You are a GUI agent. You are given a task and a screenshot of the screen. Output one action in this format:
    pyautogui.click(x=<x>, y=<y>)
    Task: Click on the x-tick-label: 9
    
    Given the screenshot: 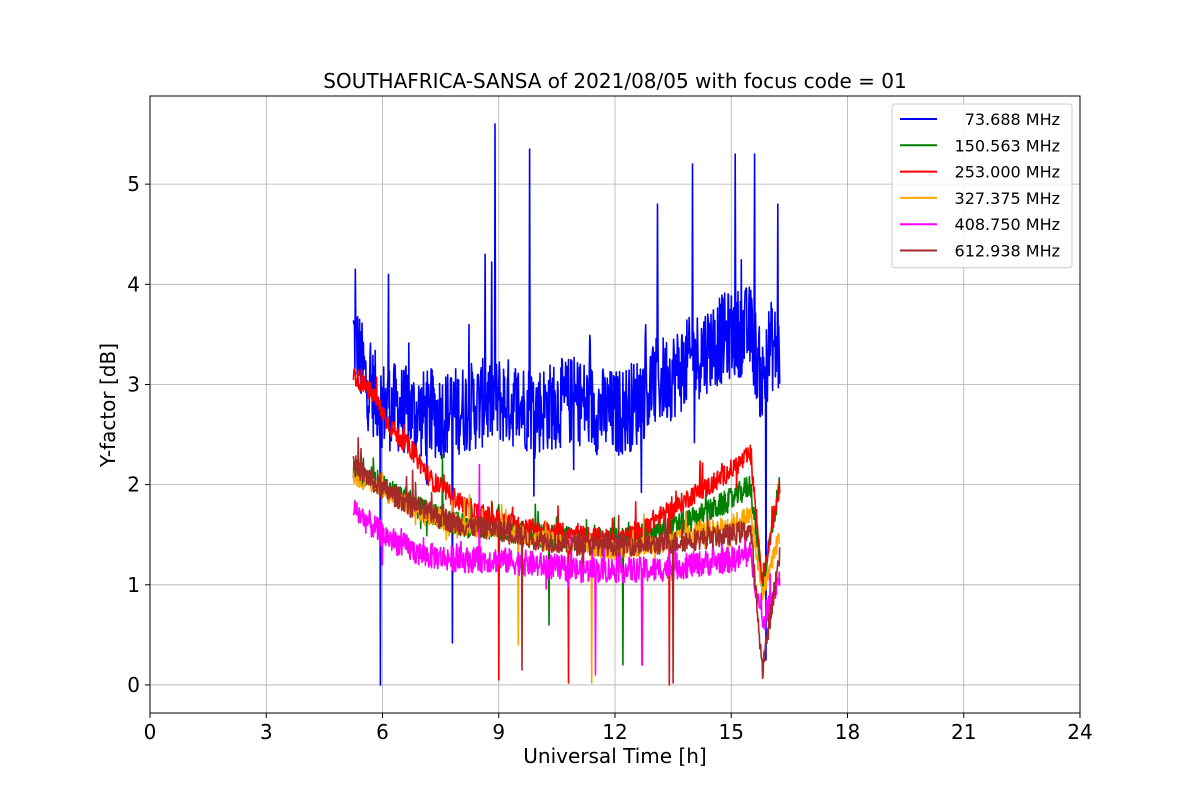 What is the action you would take?
    pyautogui.click(x=498, y=732)
    